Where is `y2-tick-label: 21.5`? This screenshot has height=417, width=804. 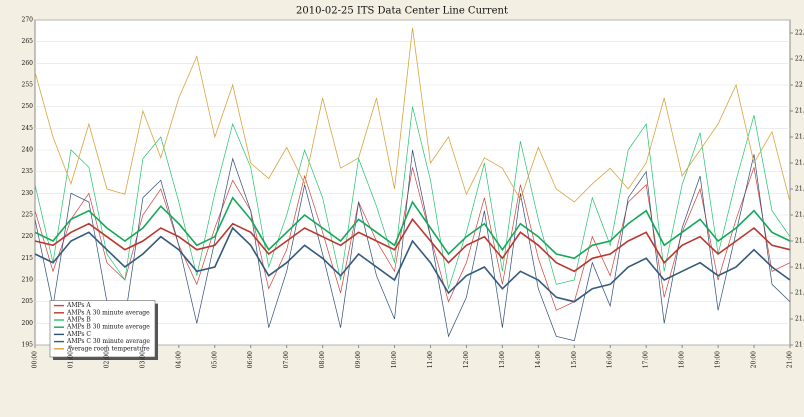 y2-tick-label: 21.5 is located at coordinates (799, 215).